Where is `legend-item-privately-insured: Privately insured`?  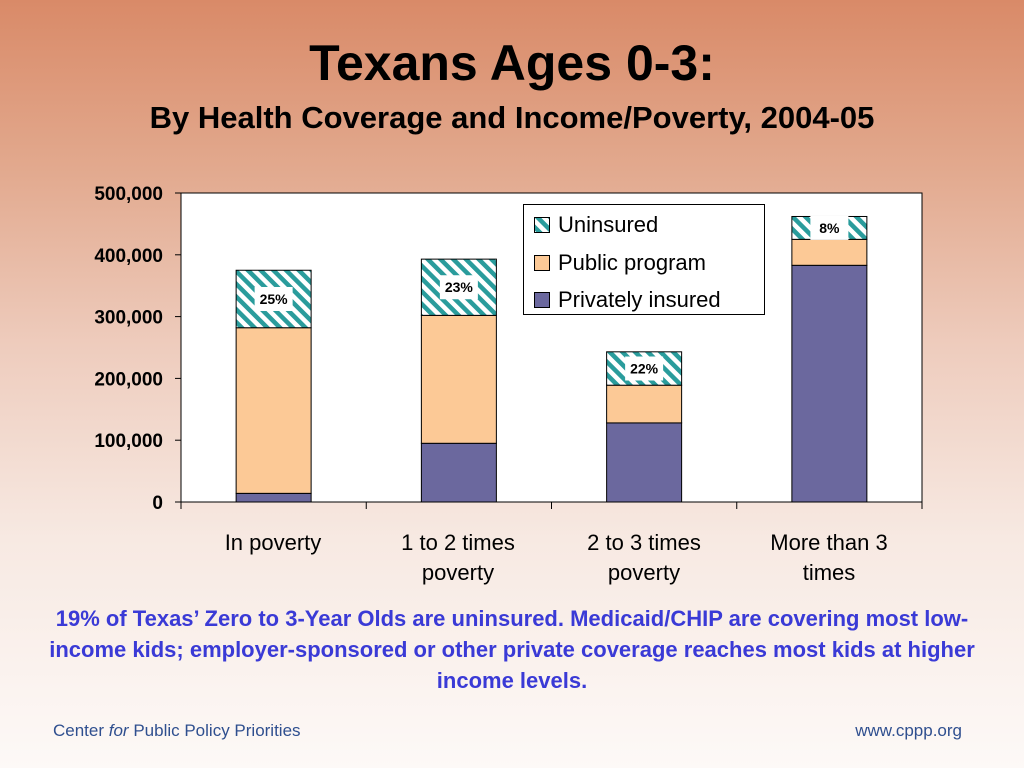 legend-item-privately-insured: Privately insured is located at coordinates (627, 299).